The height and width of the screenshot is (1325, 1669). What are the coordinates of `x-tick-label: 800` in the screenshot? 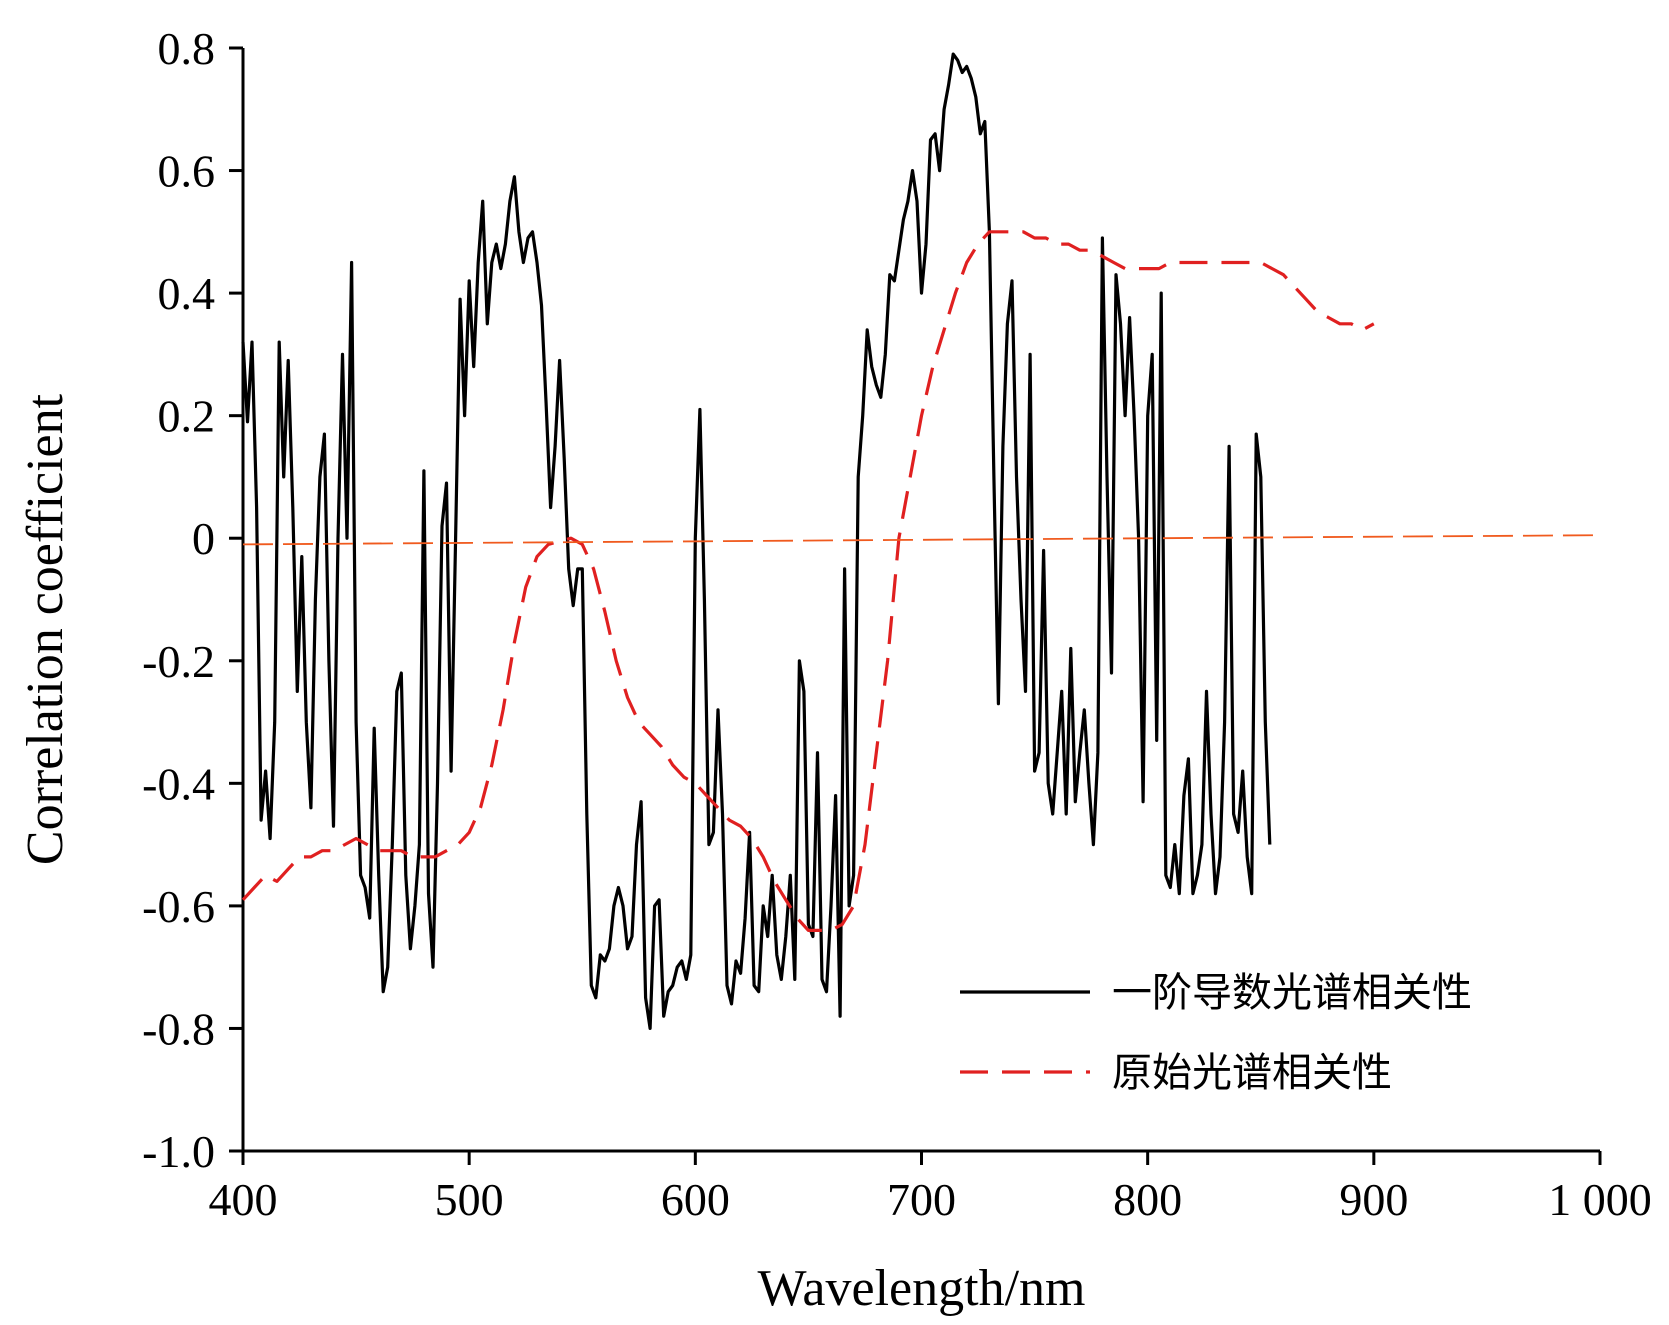 It's located at (1147, 1199).